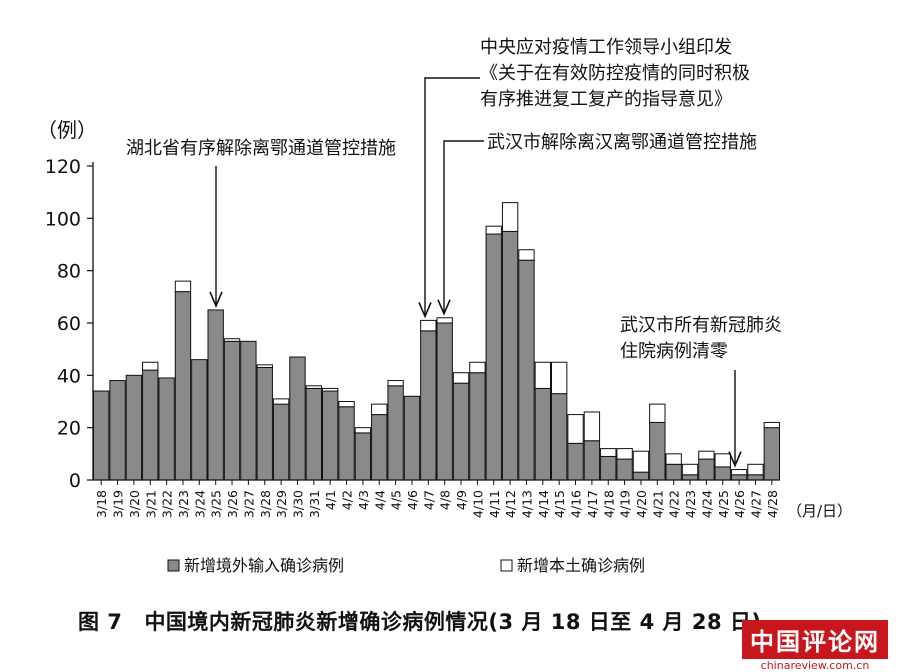  I want to click on annotation-2-arrow-line, so click(452, 197).